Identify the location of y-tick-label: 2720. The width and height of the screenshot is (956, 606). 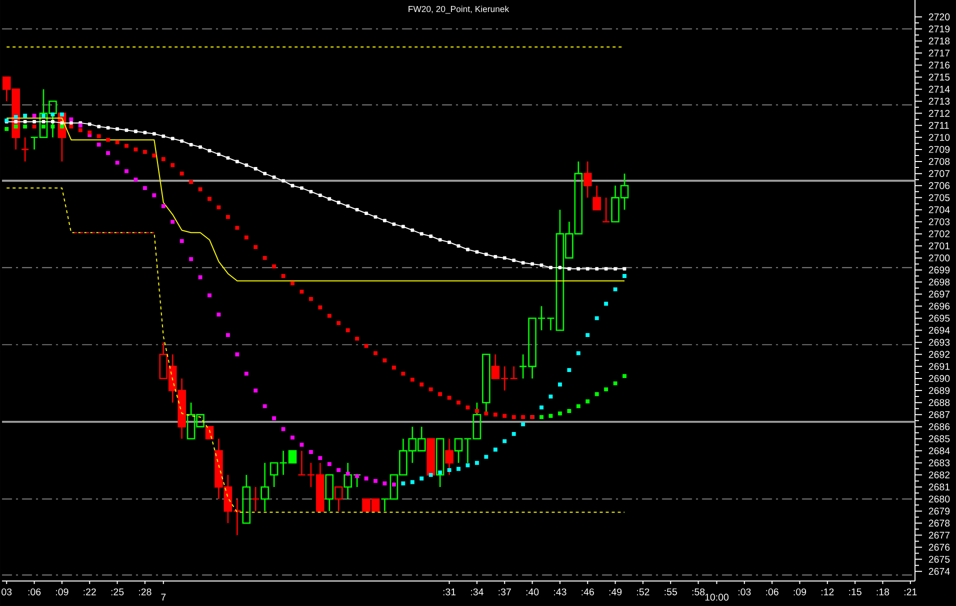
(939, 16).